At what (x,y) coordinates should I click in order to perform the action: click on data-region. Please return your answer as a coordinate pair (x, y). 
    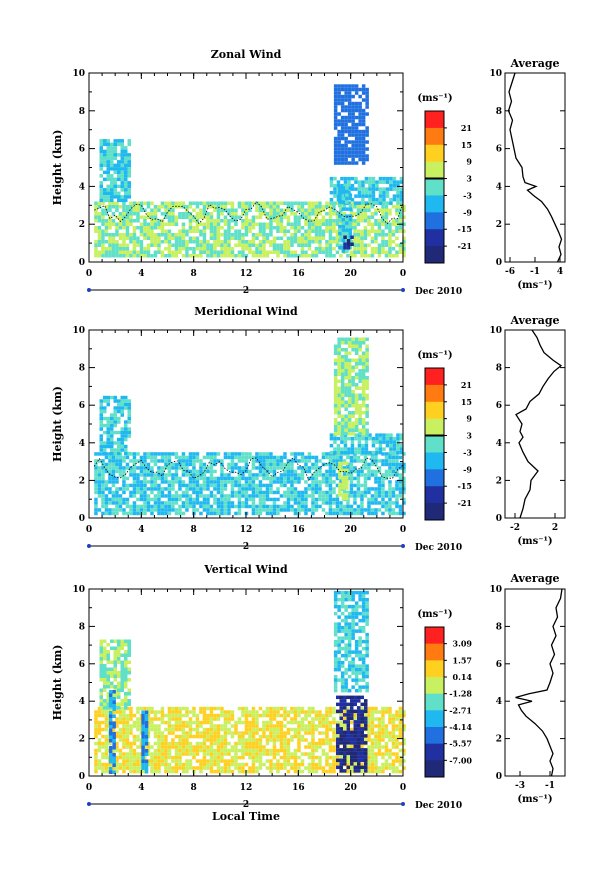
    Looking at the image, I should click on (351, 124).